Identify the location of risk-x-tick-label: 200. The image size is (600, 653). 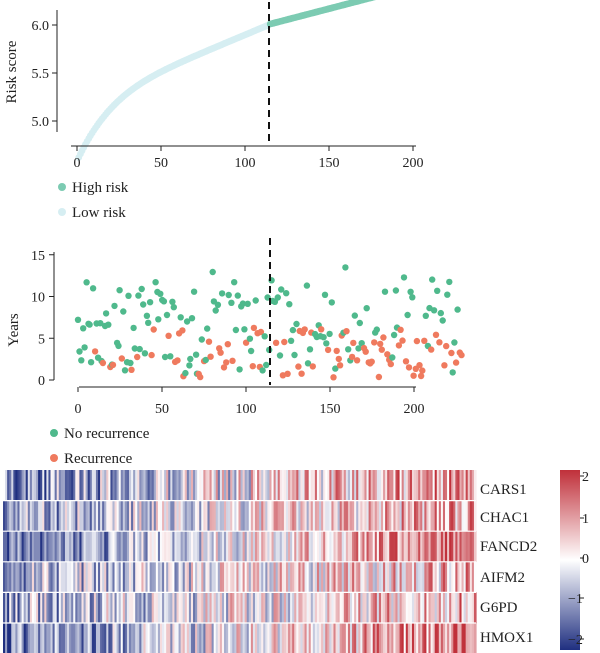
(413, 163).